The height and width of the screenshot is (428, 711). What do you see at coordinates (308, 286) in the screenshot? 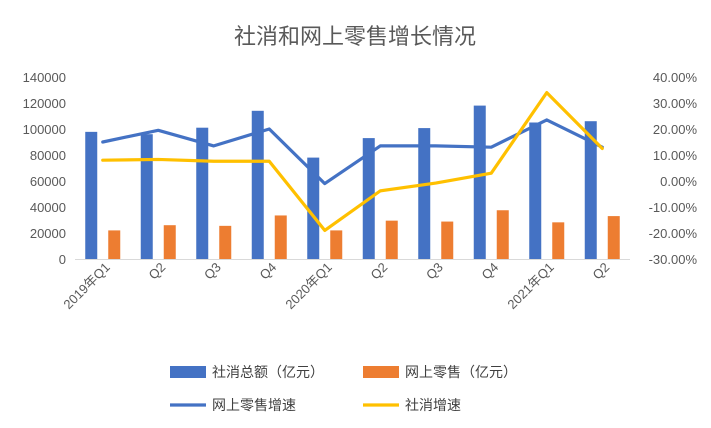
I see `x-tick-label: 2020年Q1` at bounding box center [308, 286].